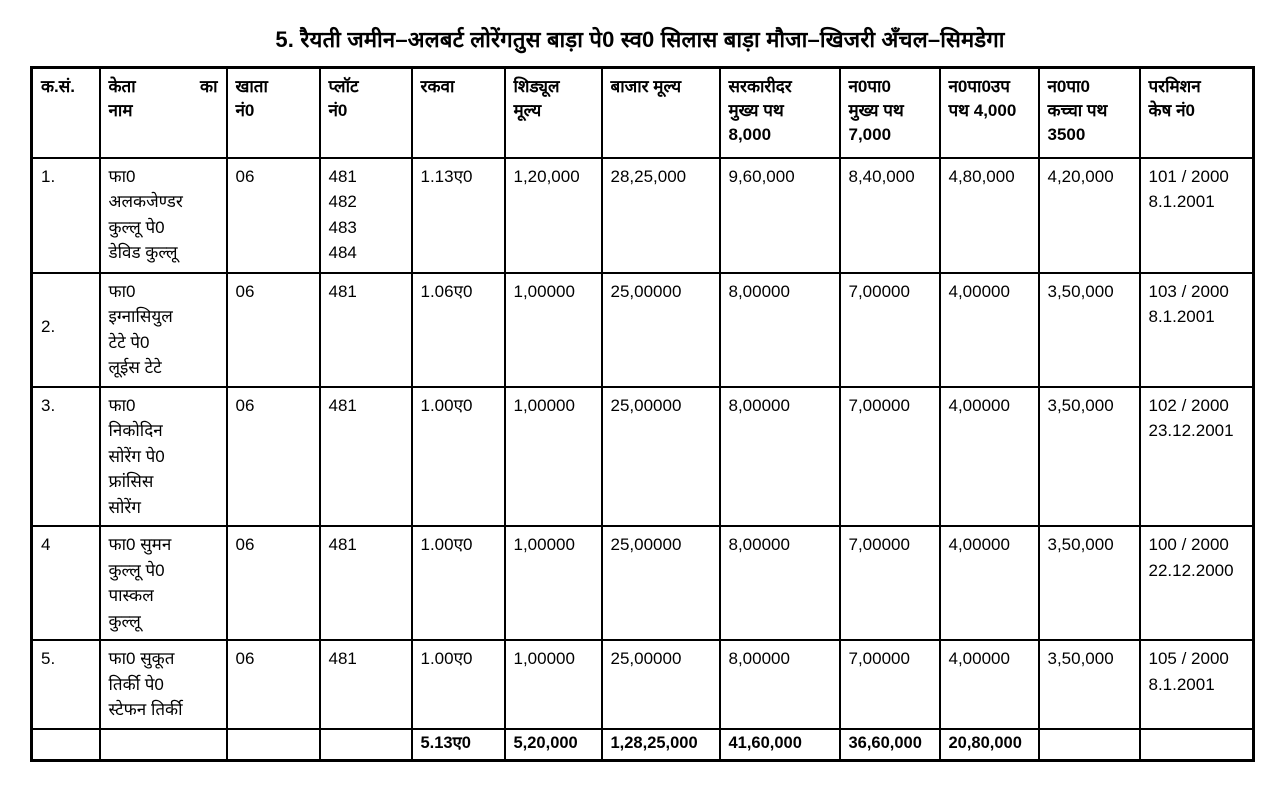 The height and width of the screenshot is (789, 1280). What do you see at coordinates (660, 112) in the screenshot?
I see `col-header-market-value: बाजार मूल्य` at bounding box center [660, 112].